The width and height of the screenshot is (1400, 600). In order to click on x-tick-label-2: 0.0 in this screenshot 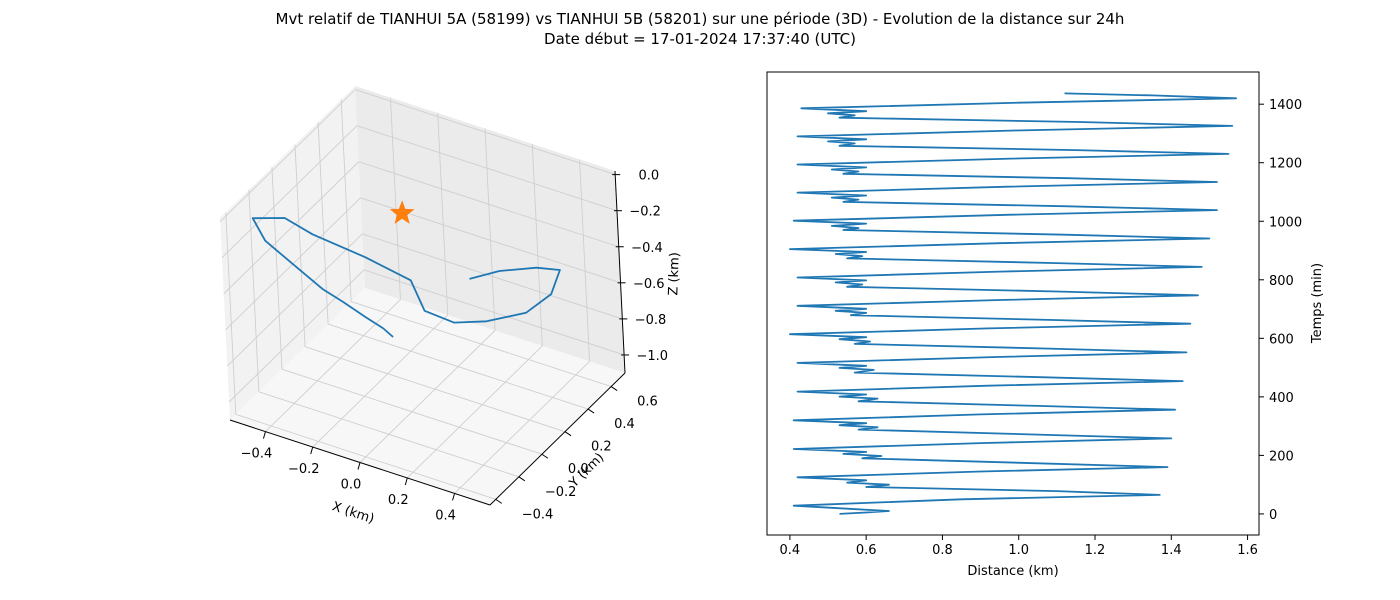, I will do `click(351, 485)`.